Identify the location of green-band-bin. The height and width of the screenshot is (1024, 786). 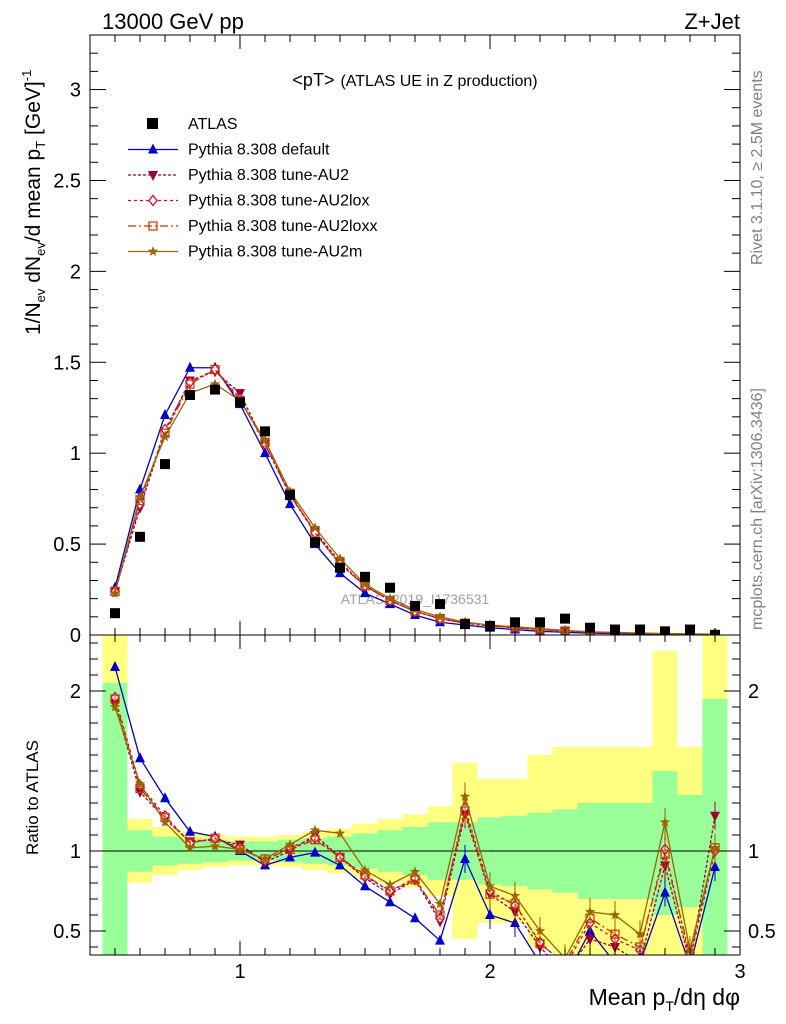
(115, 819).